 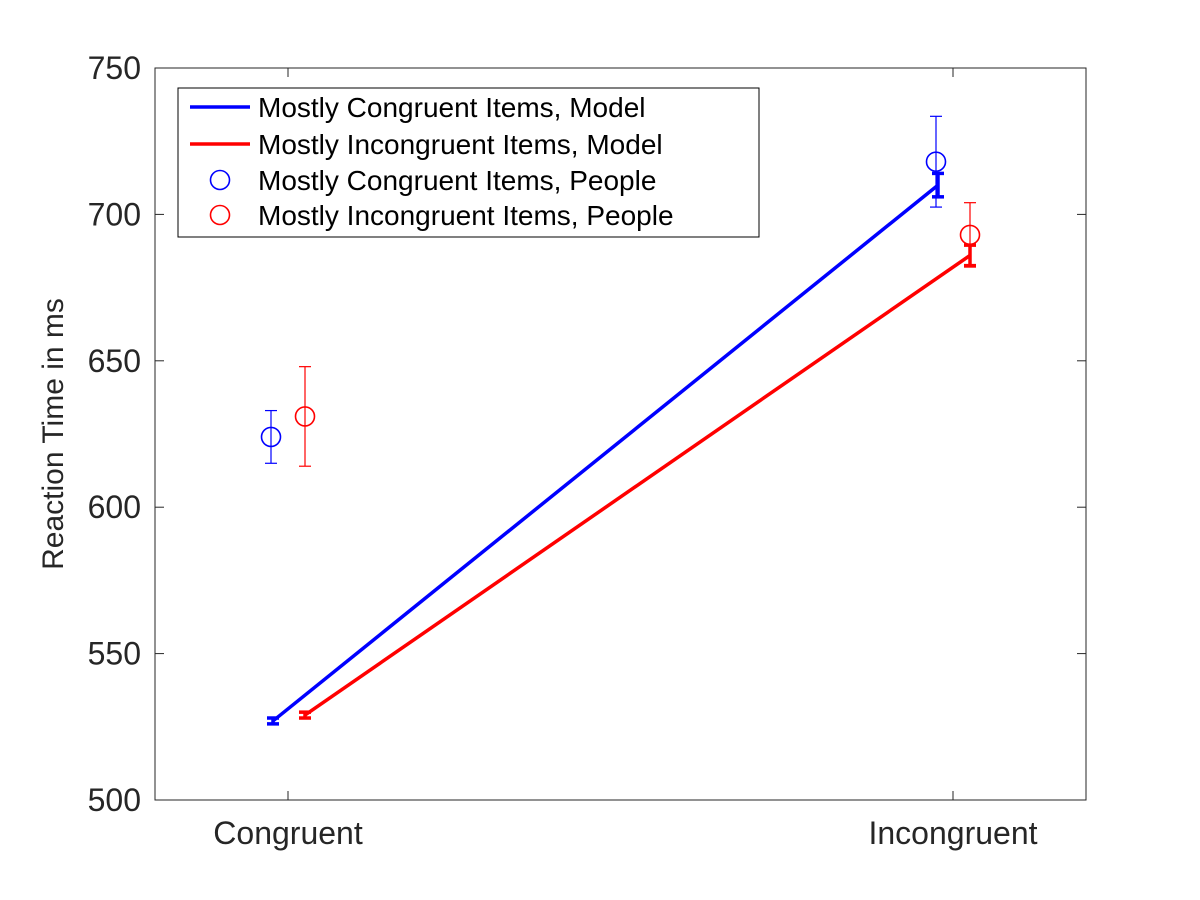 What do you see at coordinates (114, 507) in the screenshot?
I see `y-tick-label: 600` at bounding box center [114, 507].